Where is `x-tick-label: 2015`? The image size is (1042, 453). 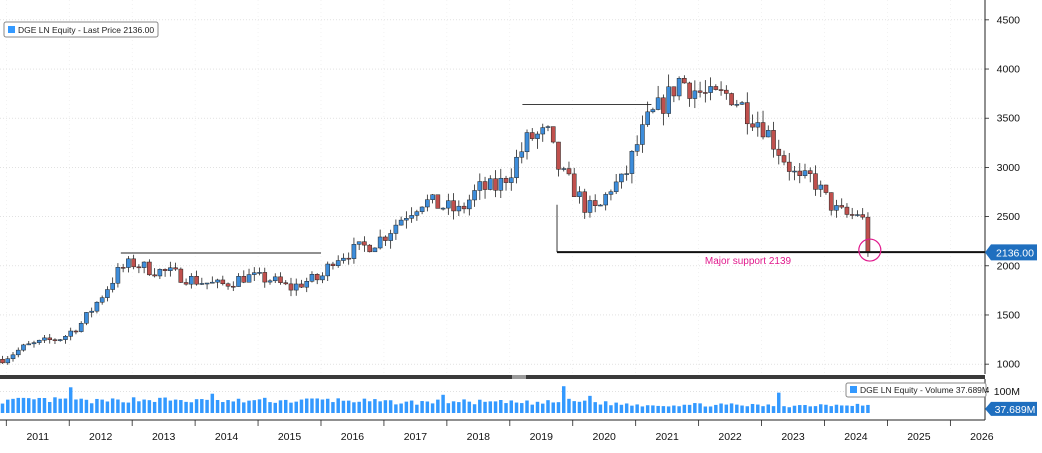
x-tick-label: 2015 is located at coordinates (290, 437).